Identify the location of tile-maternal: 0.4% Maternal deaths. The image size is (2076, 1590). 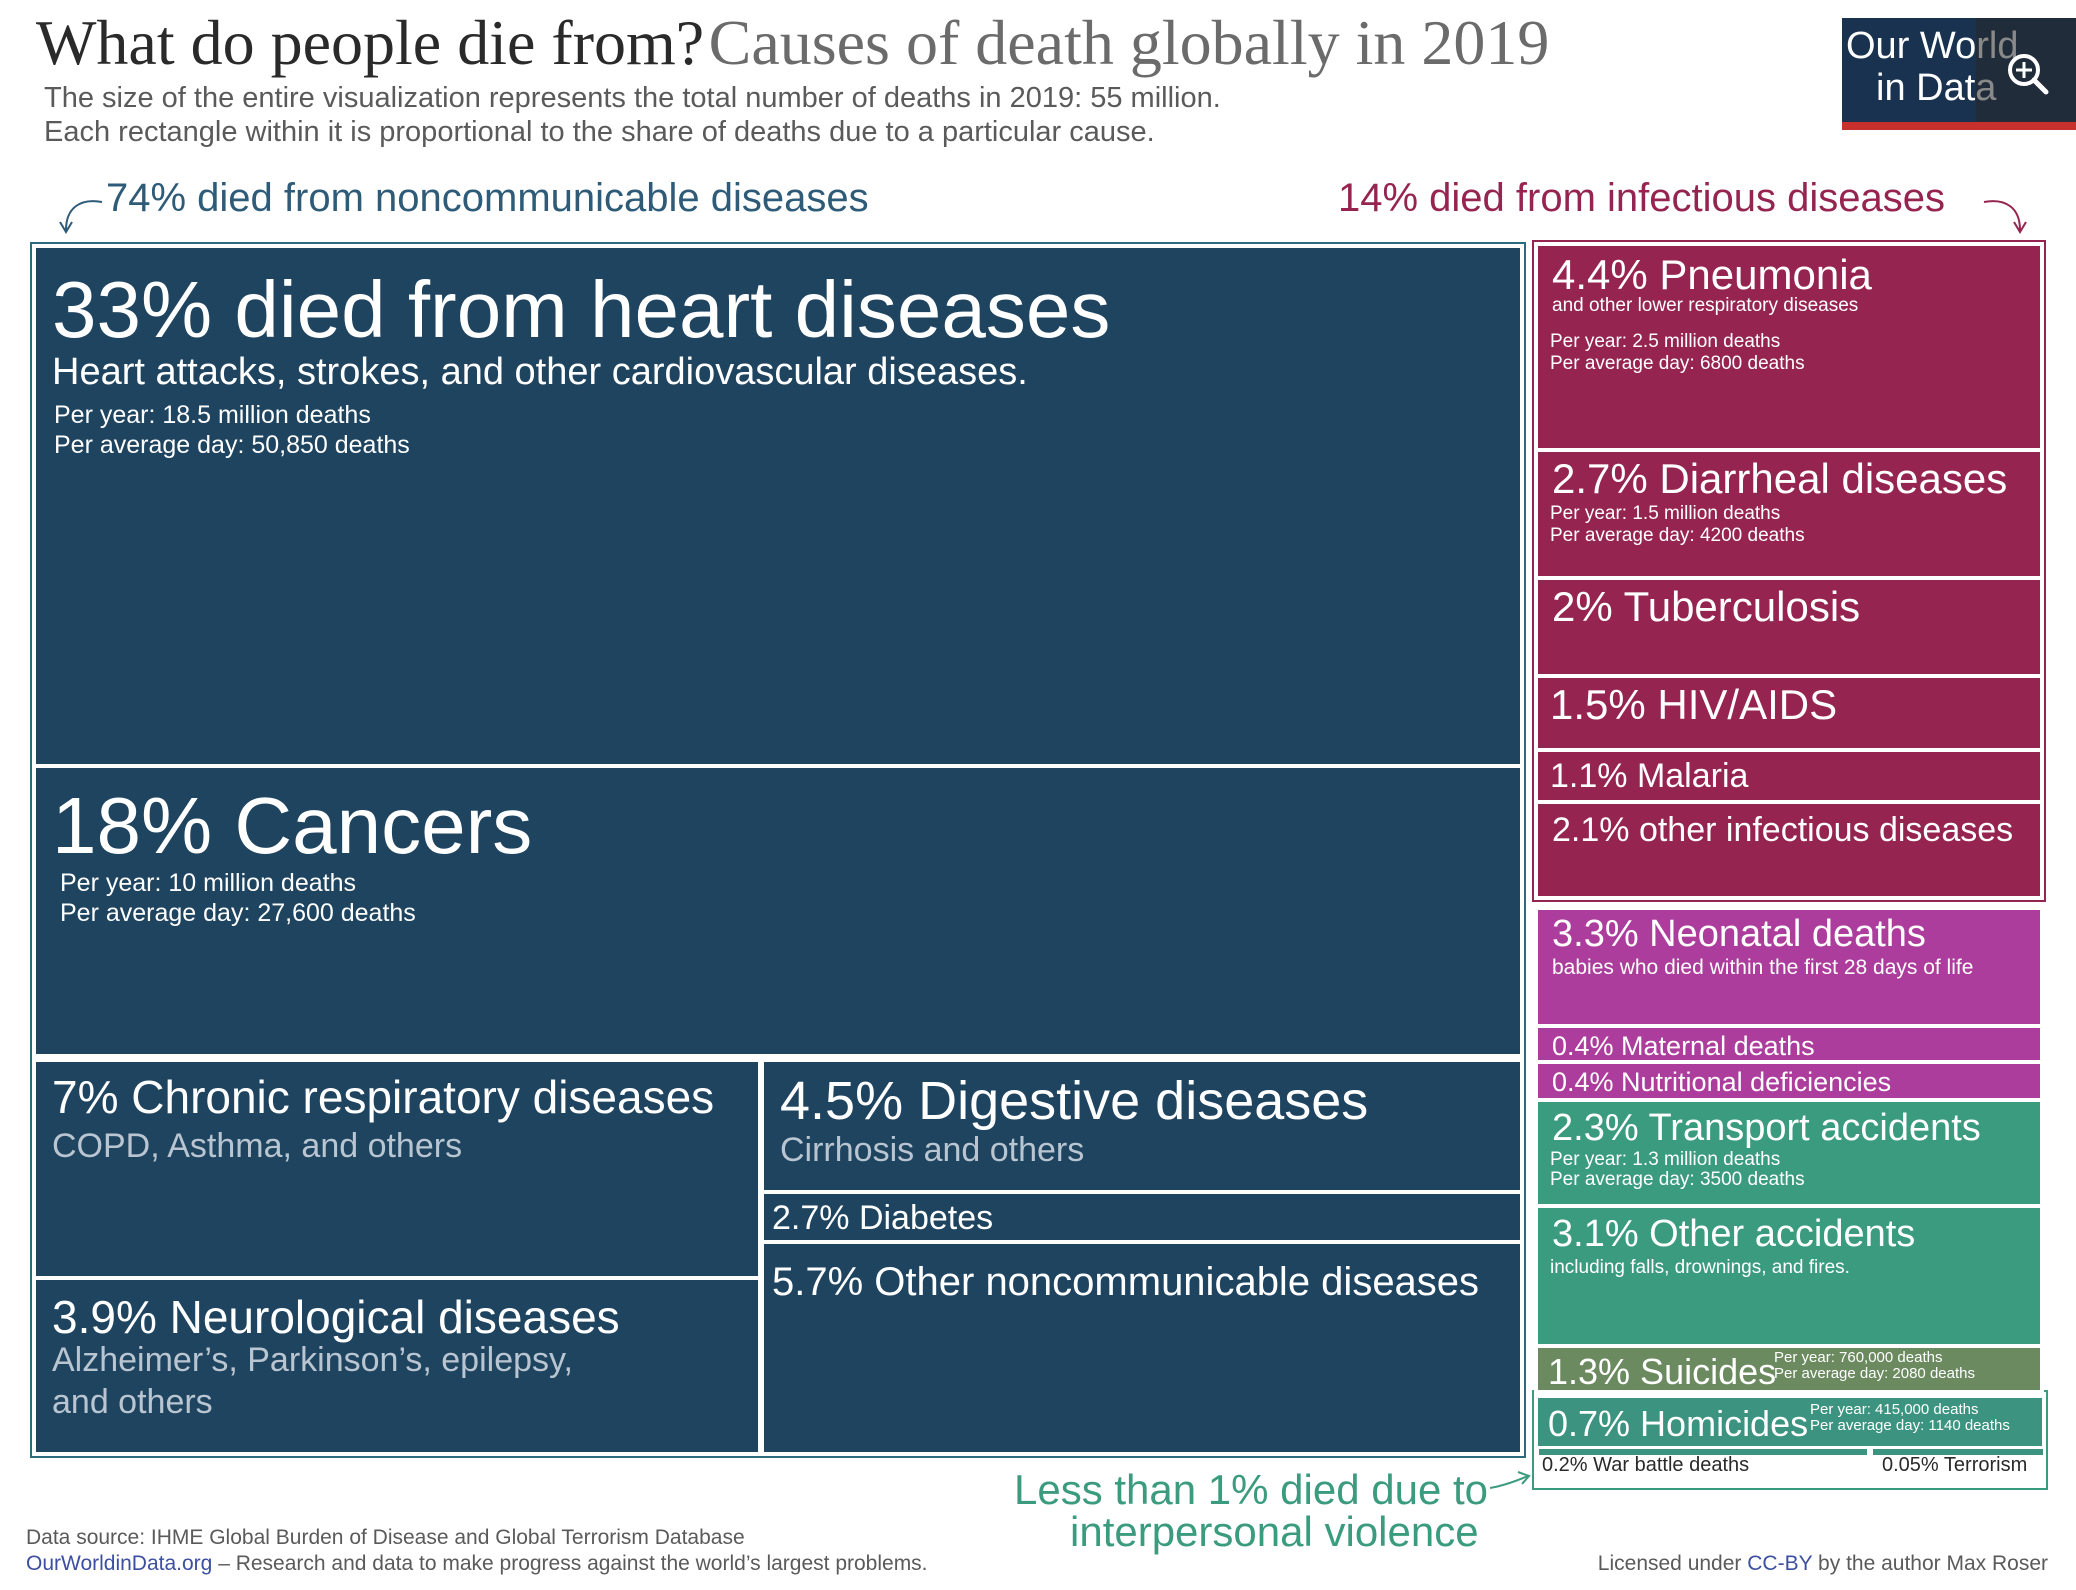
(1789, 1044).